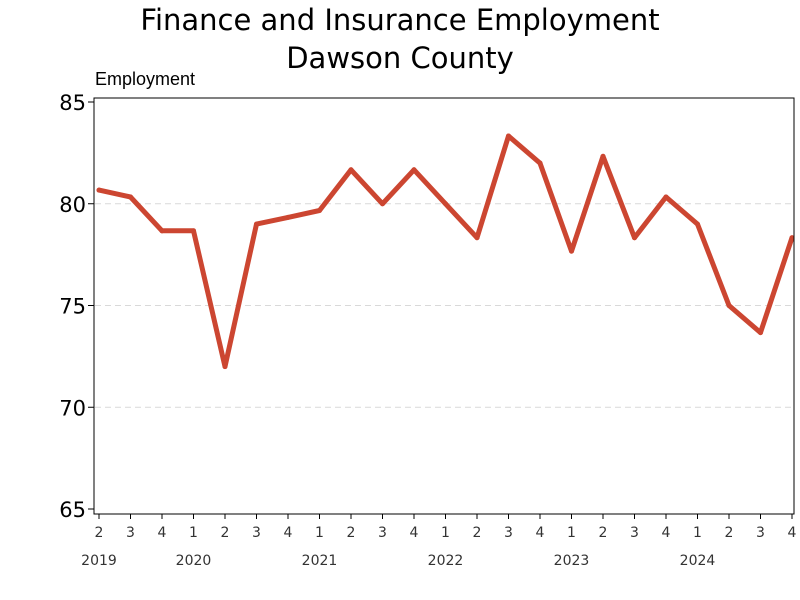 The image size is (800, 600). I want to click on x-tick-label-9: 3, so click(382, 533).